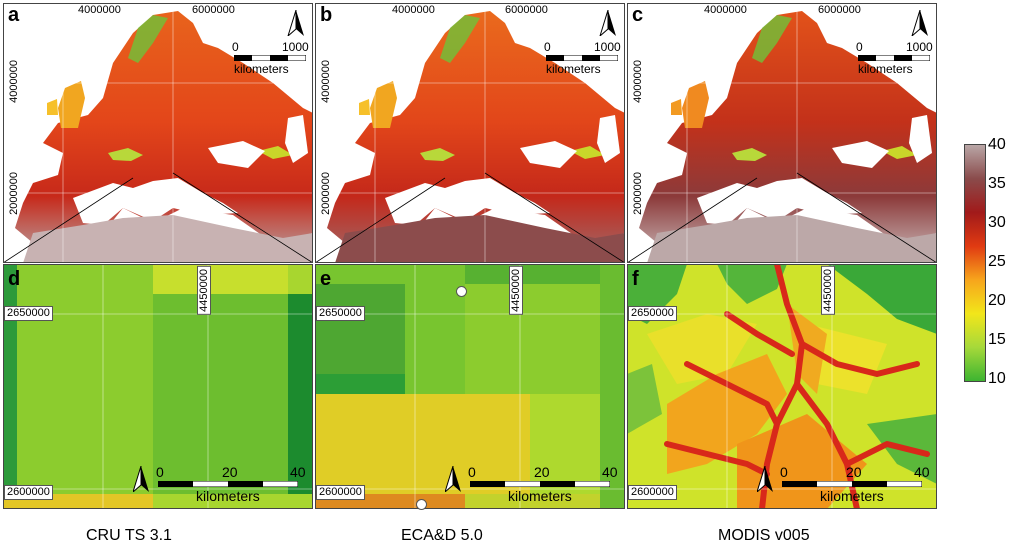 This screenshot has height=547, width=1024. I want to click on panel-letter: d, so click(14, 279).